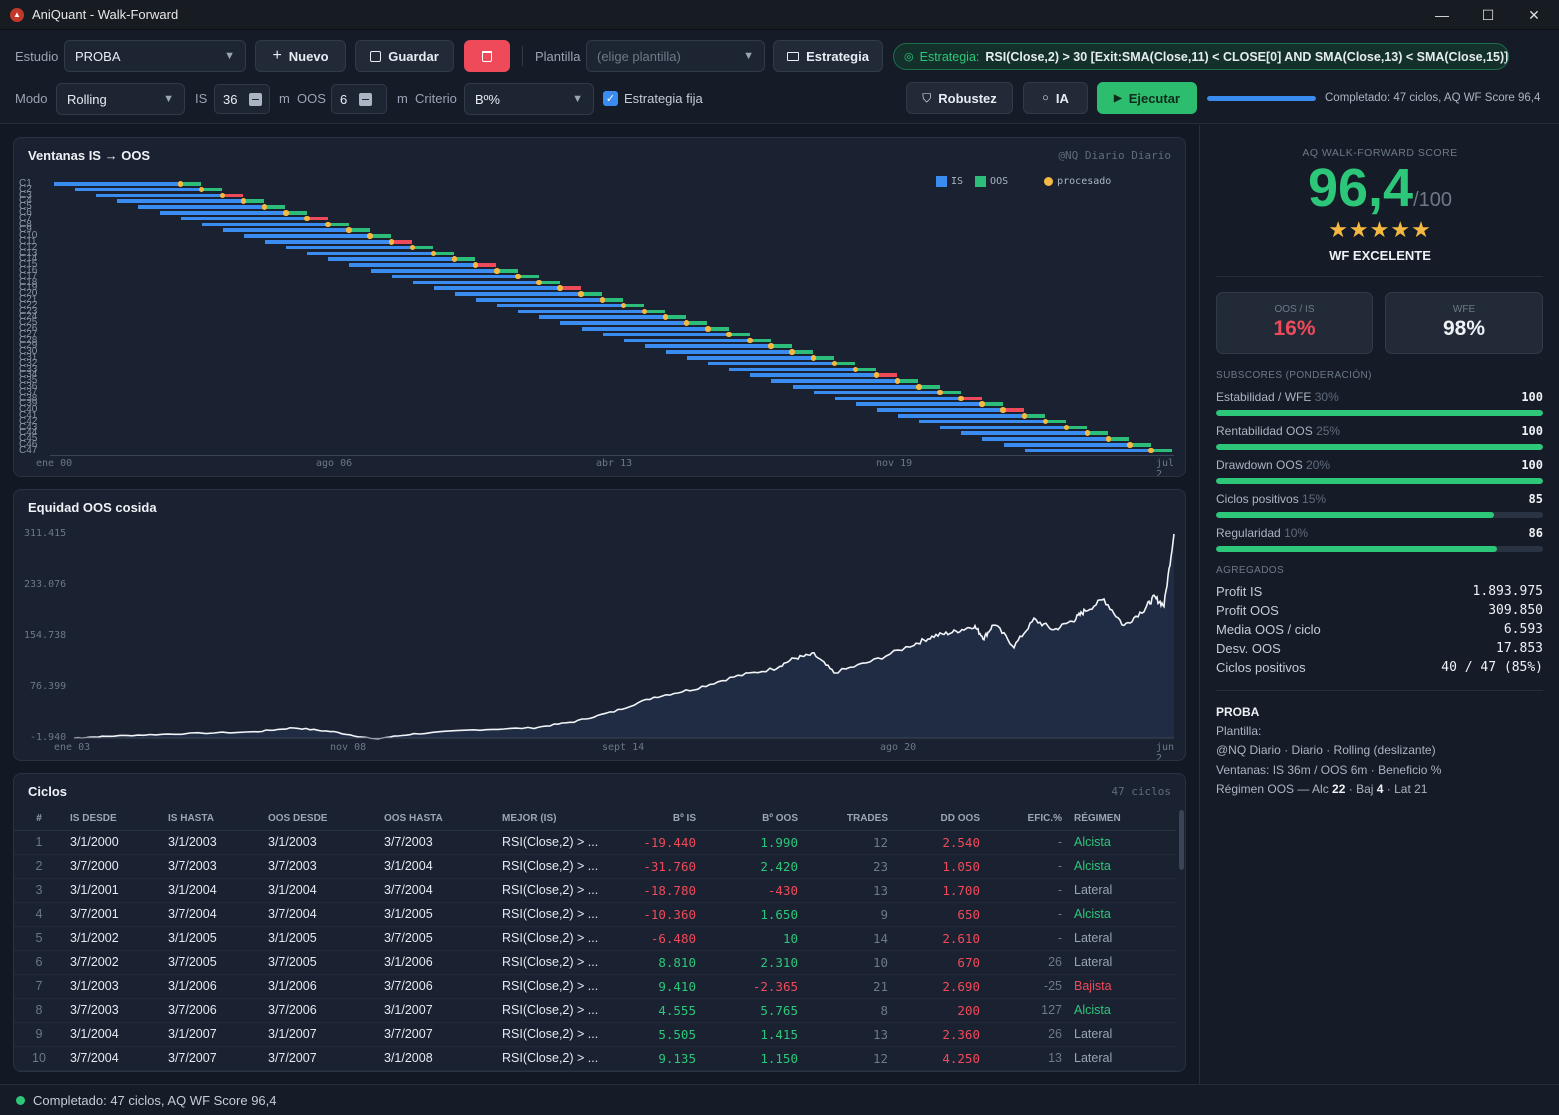 The height and width of the screenshot is (1115, 1559). Describe the element at coordinates (1488, 14) in the screenshot. I see `maximize-button: ☐` at that location.